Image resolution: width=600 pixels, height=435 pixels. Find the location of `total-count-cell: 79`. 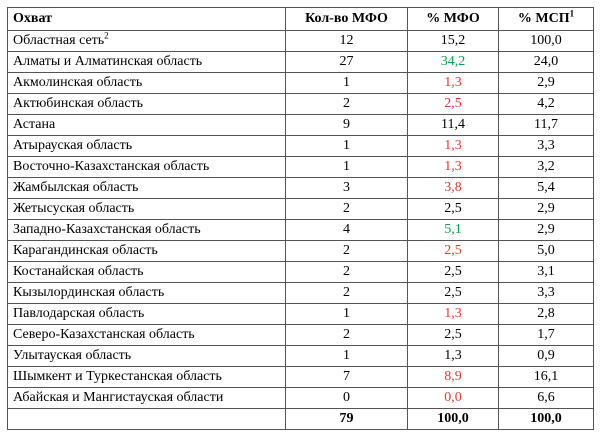

total-count-cell: 79 is located at coordinates (346, 419).